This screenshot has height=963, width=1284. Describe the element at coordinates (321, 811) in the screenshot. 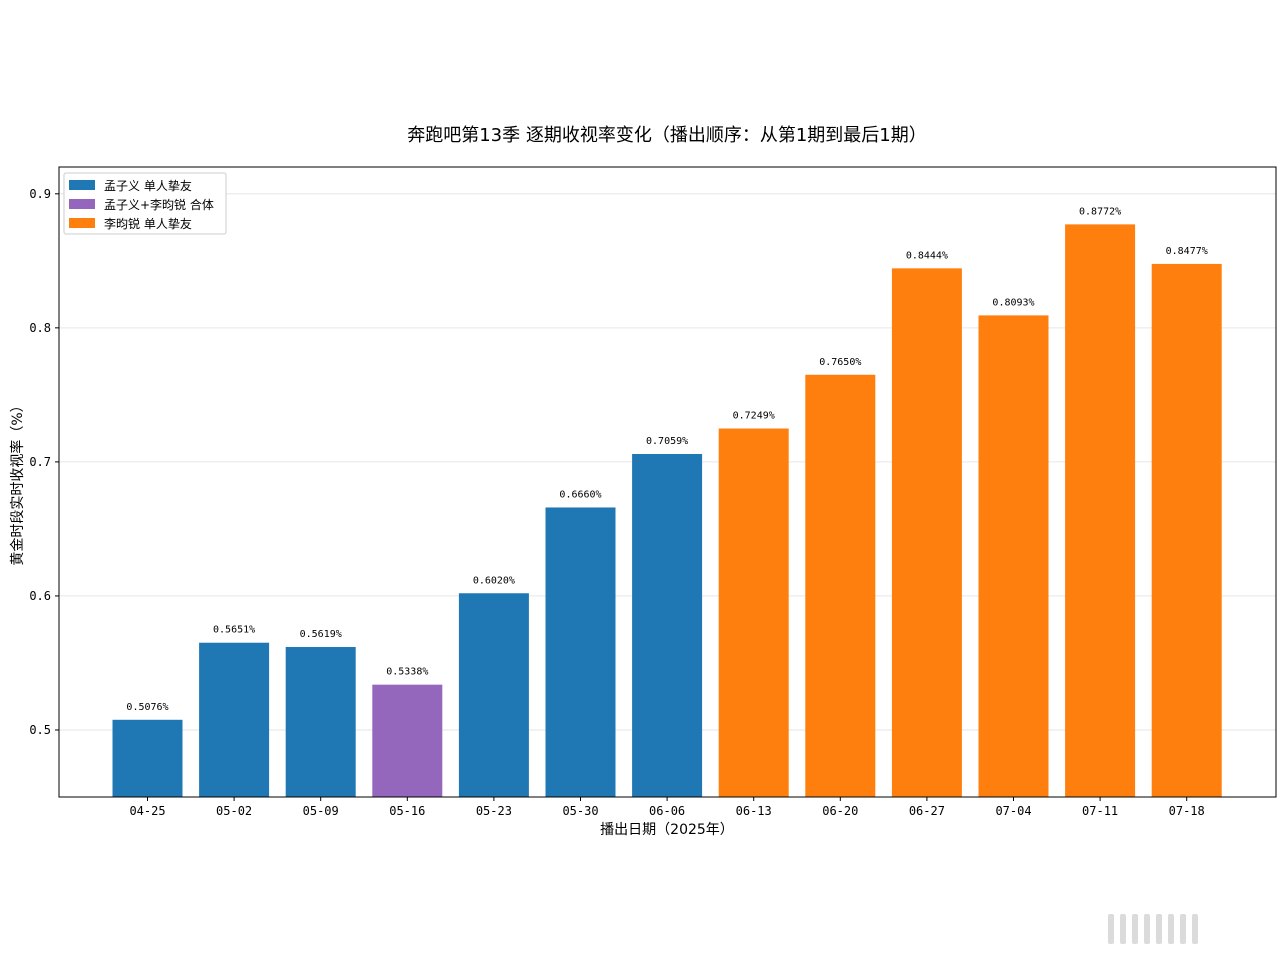

I see `x-tick-label: 05-09` at that location.